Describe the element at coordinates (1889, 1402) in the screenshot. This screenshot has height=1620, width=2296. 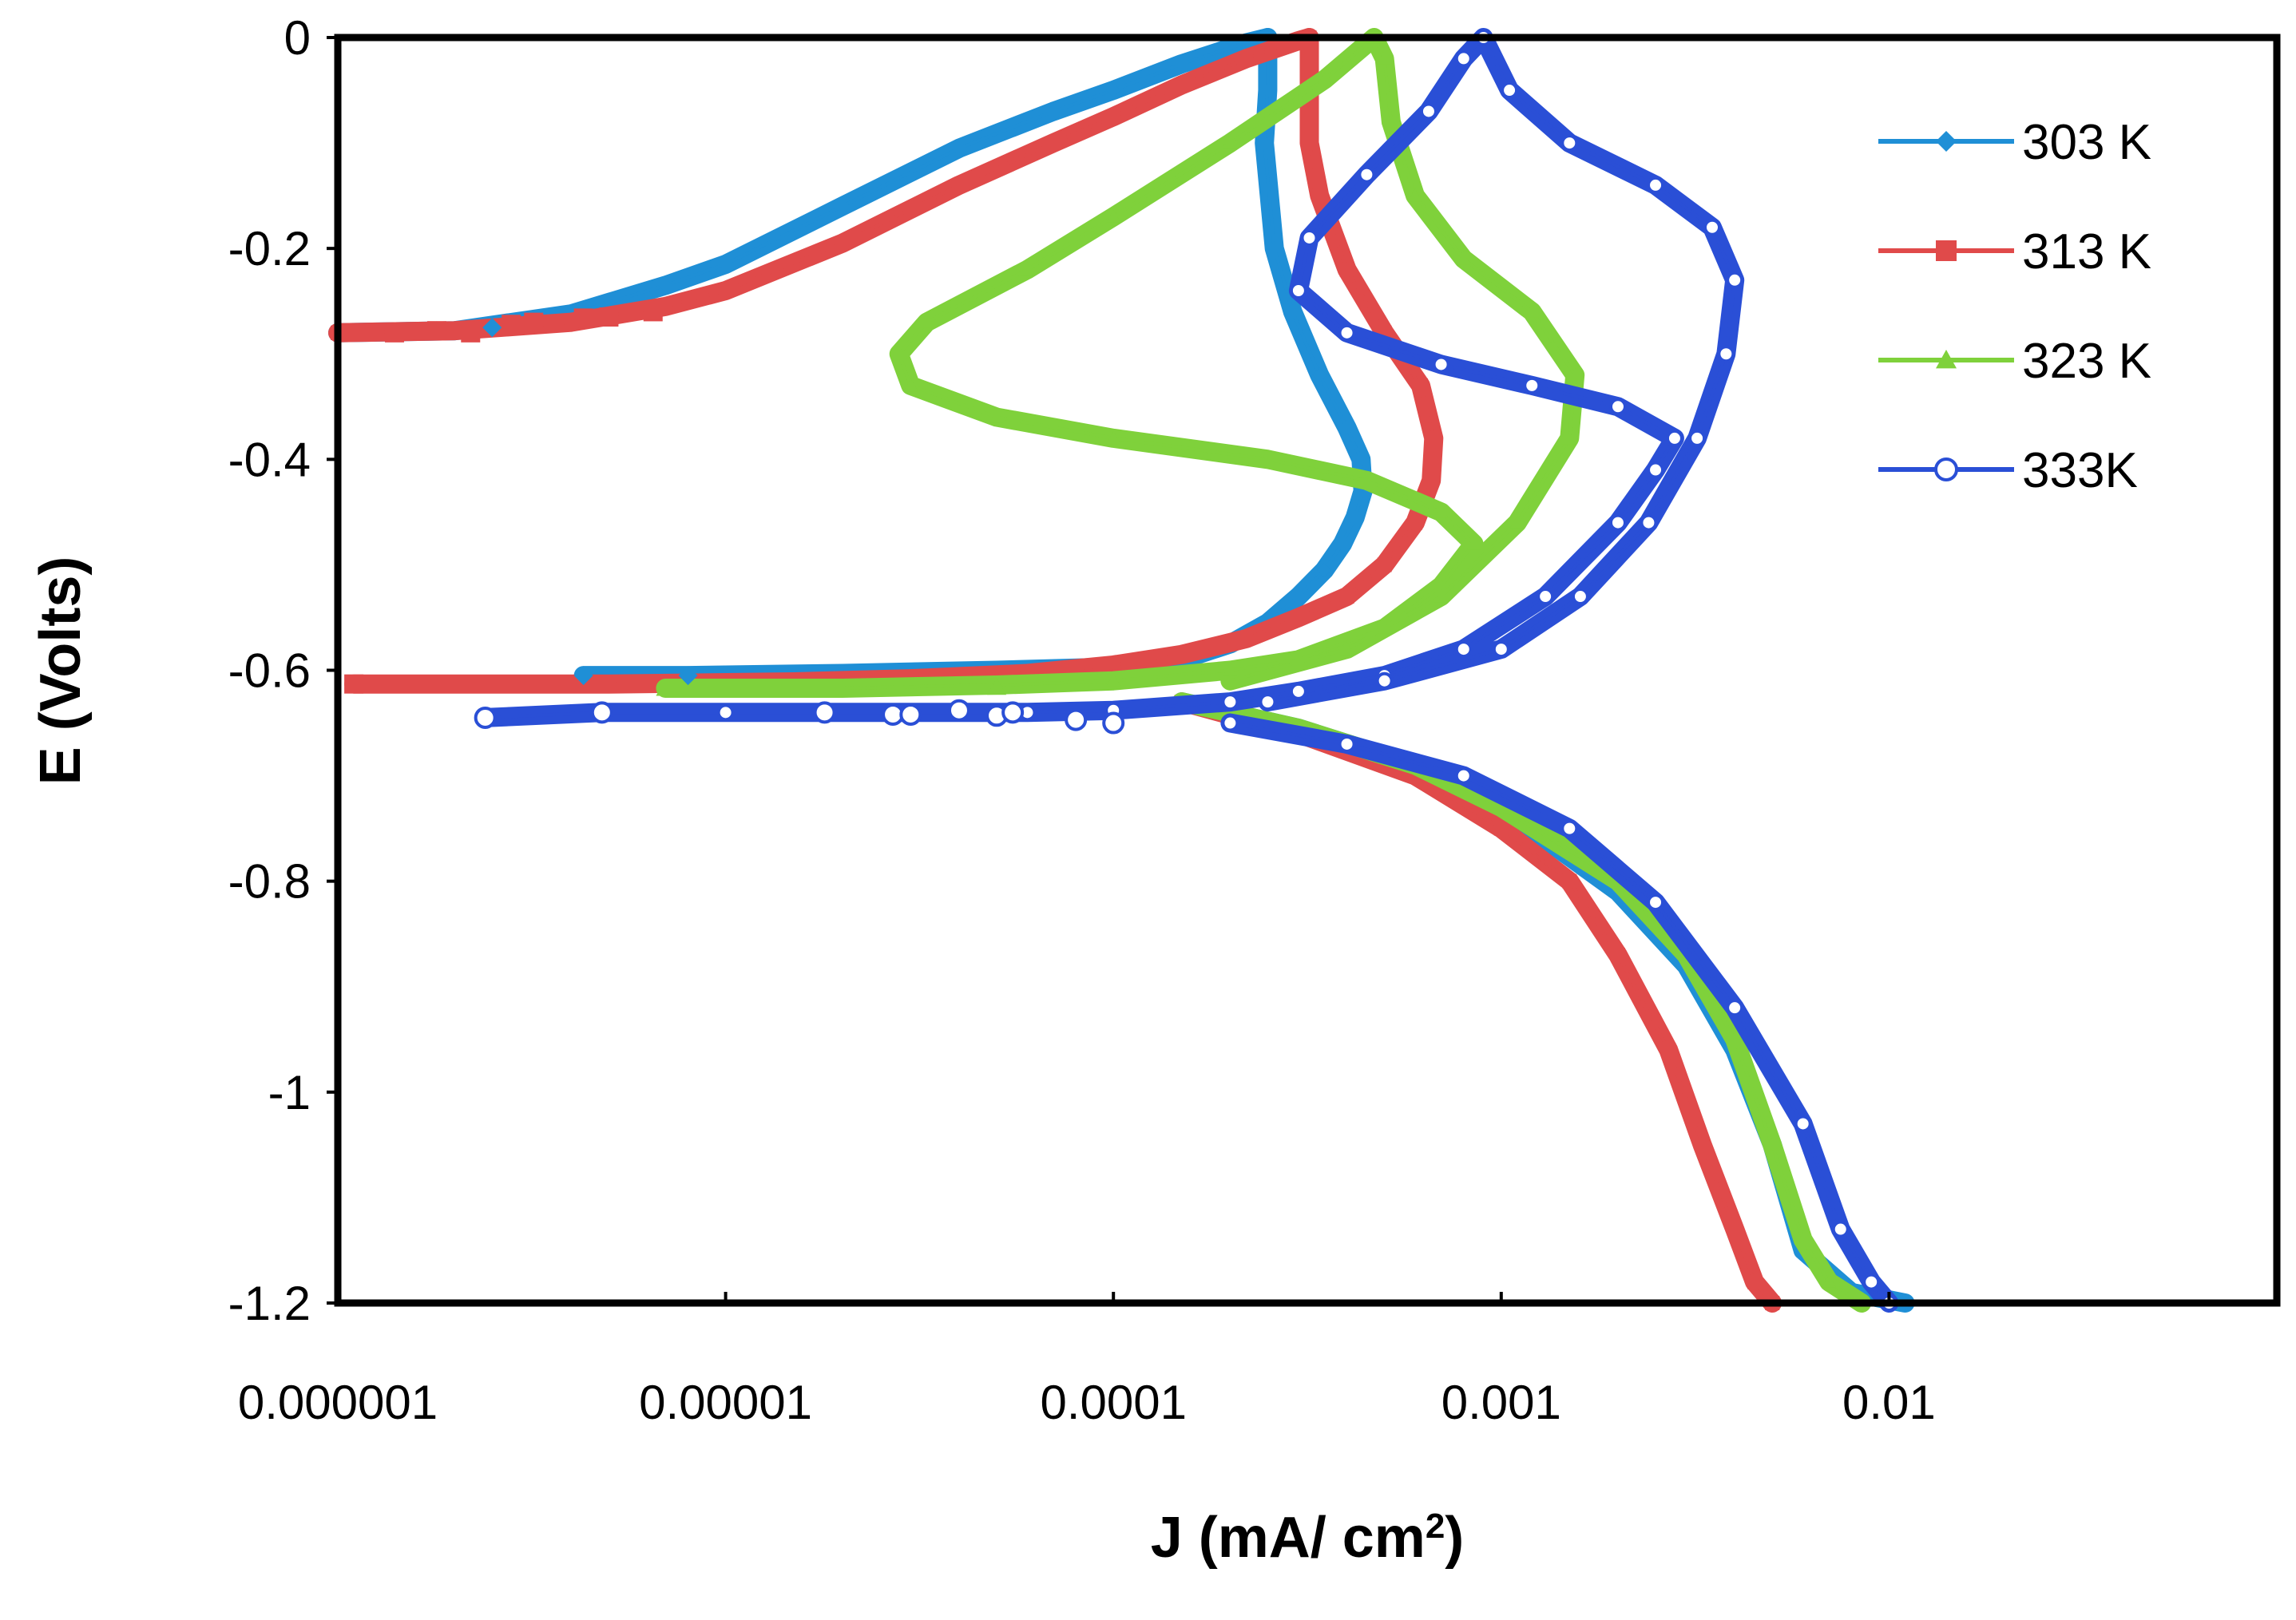
I see `x-tick-label: 0.01` at that location.